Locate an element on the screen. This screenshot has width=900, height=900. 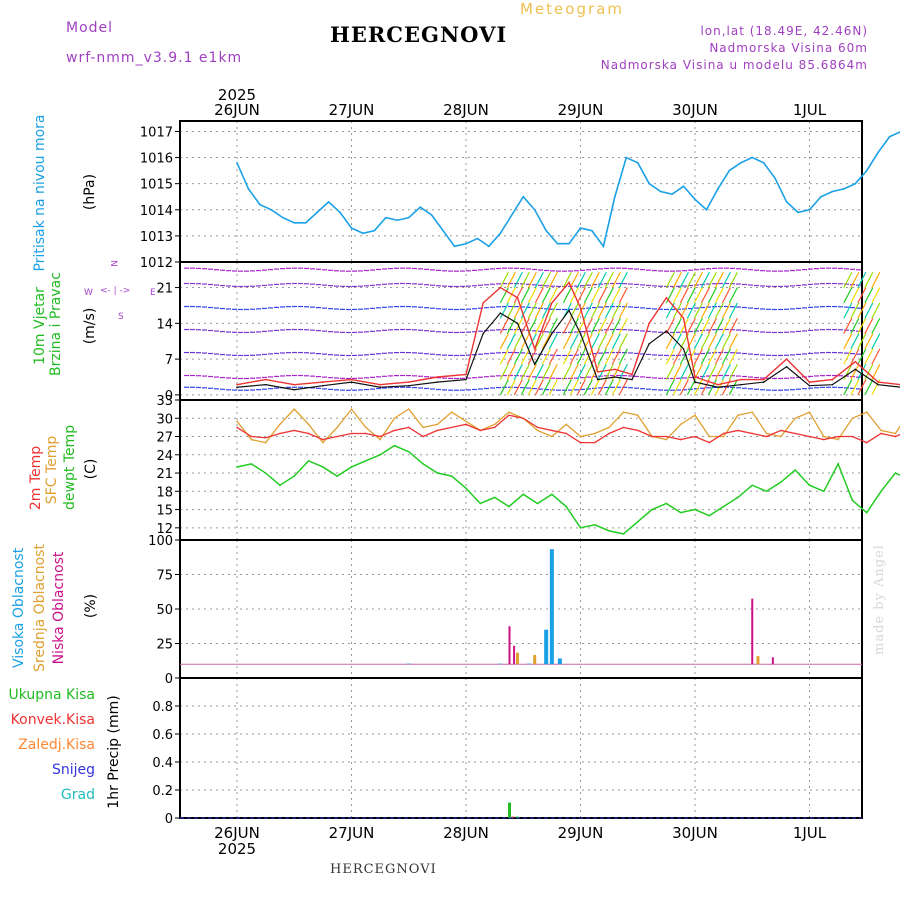
x-day-label-bottom: 27JUN is located at coordinates (352, 833).